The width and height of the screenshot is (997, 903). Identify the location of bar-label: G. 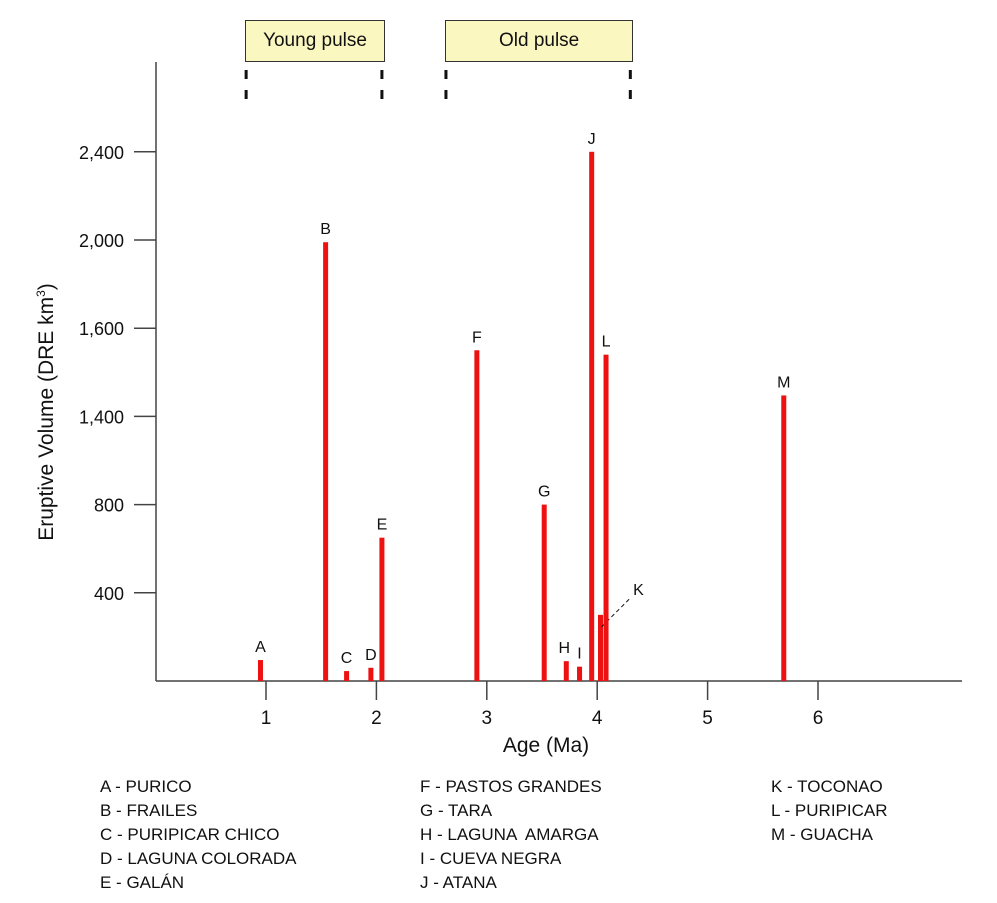
(544, 492).